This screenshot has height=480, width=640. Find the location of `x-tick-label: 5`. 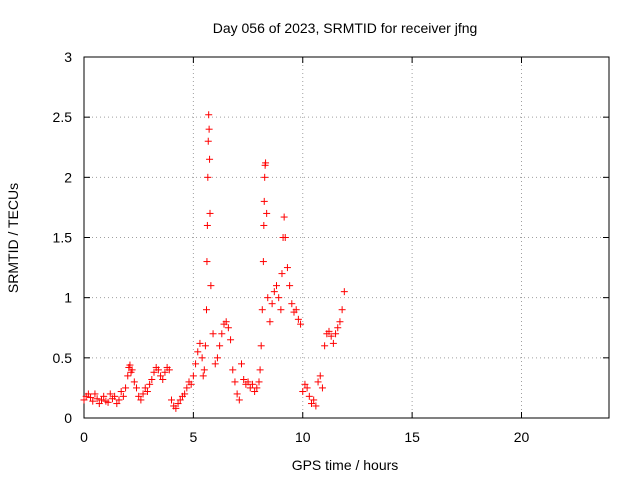

x-tick-label: 5 is located at coordinates (193, 437).